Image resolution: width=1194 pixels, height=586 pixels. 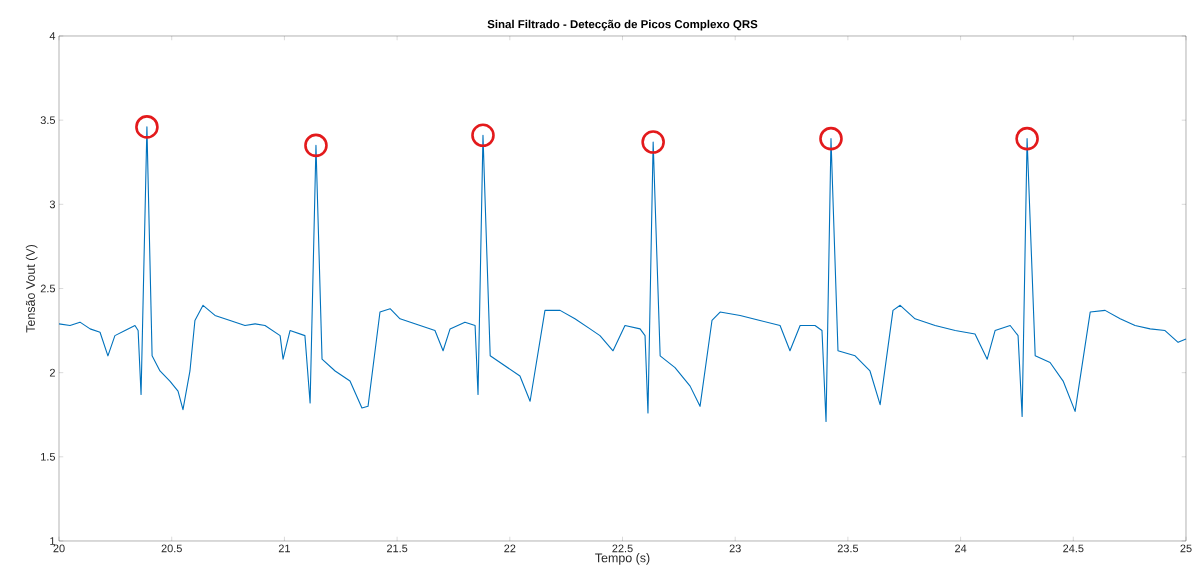 I want to click on x-axis-title: Tempo (s), so click(x=622, y=559).